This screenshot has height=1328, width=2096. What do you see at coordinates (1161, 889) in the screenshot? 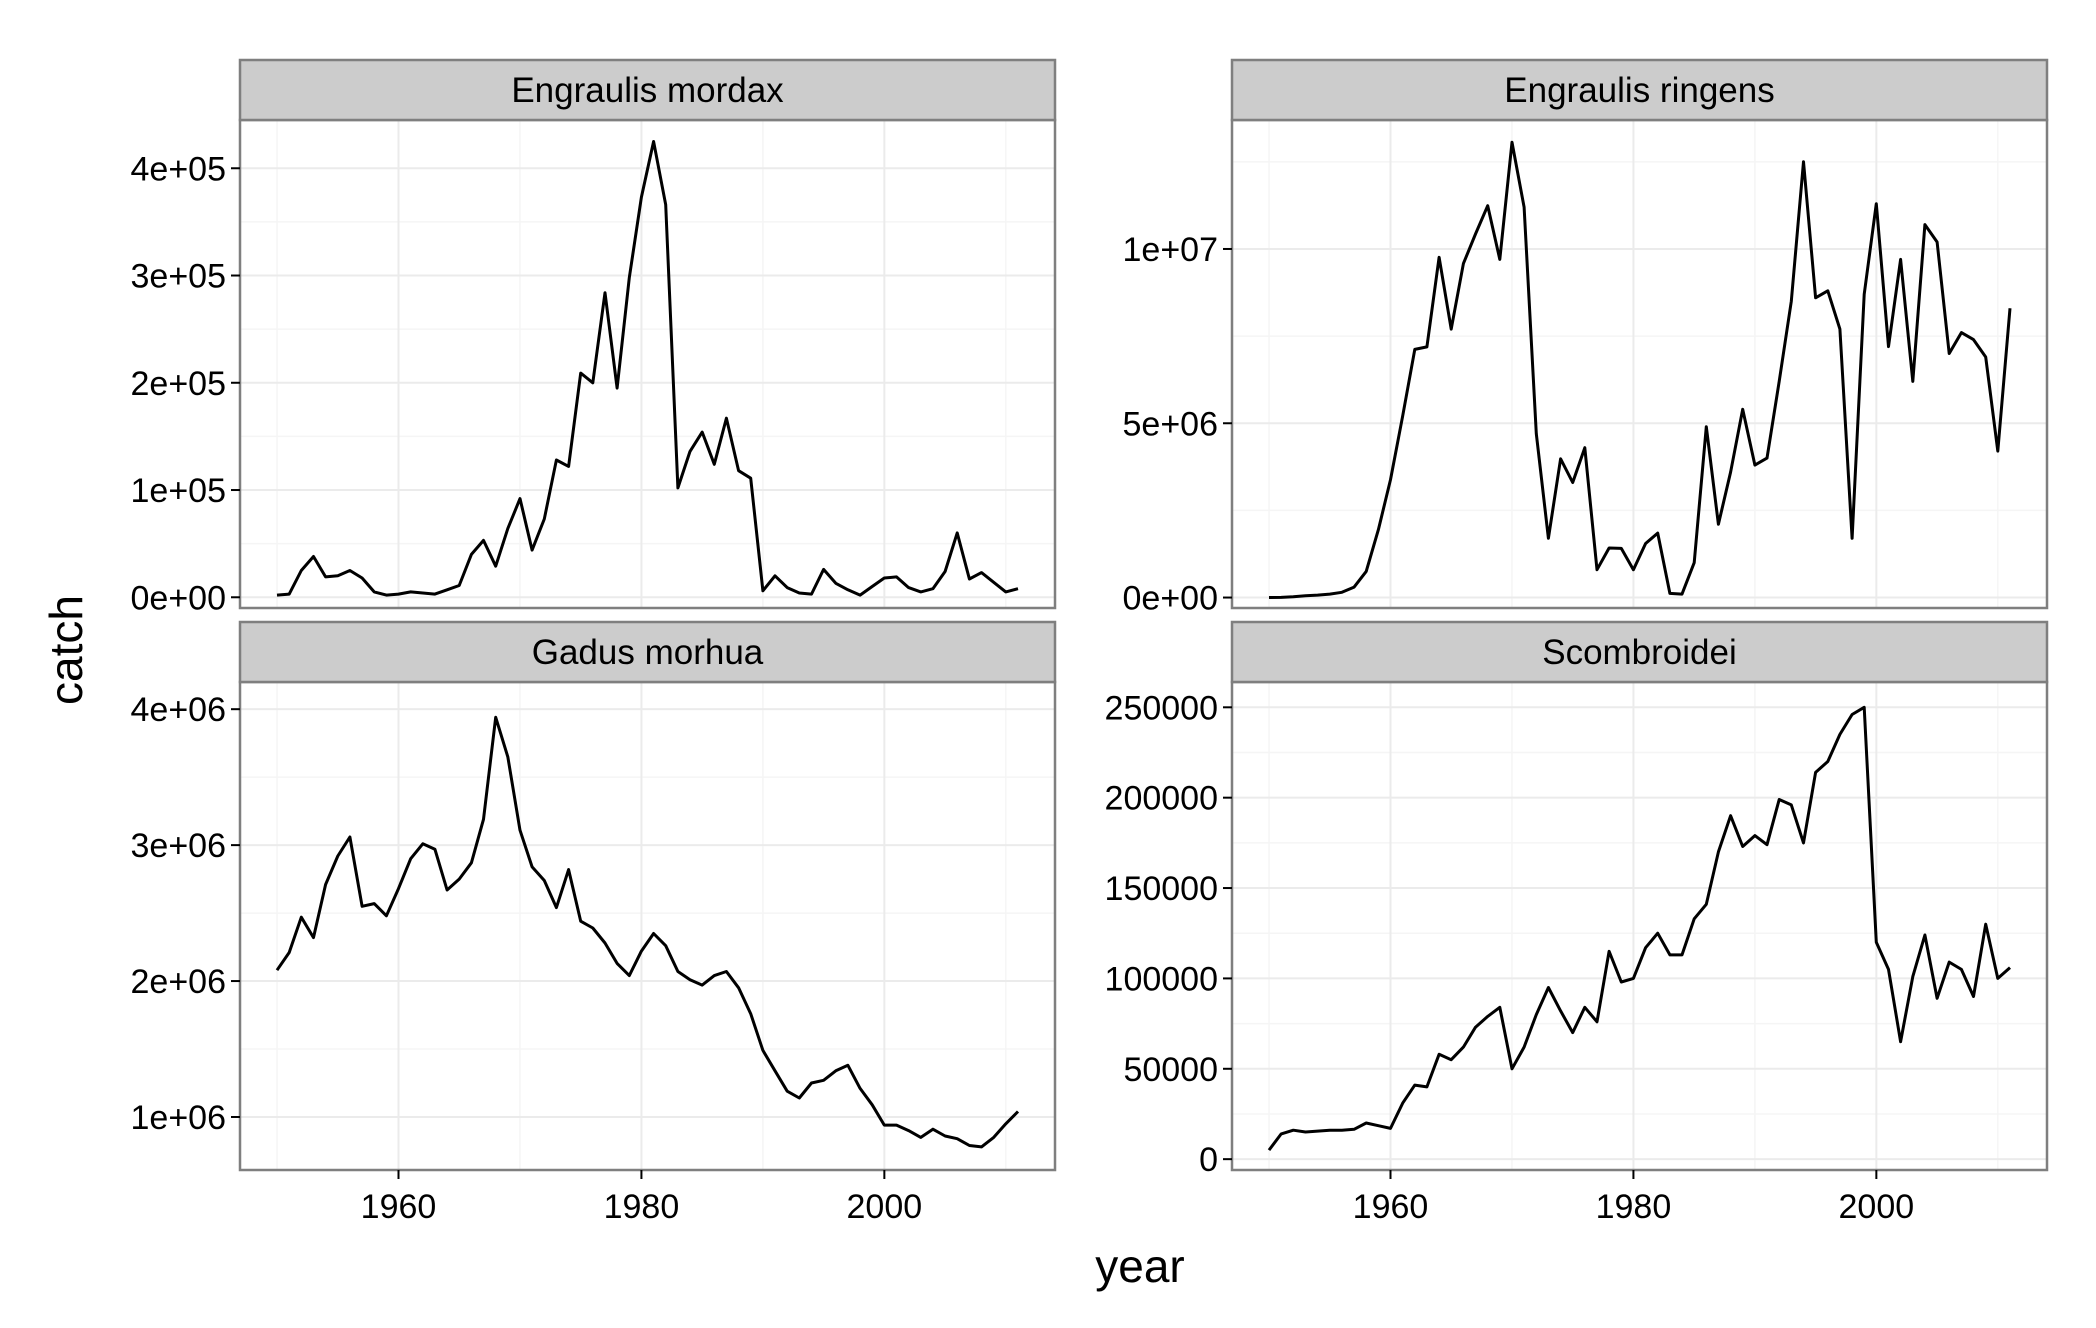
I see `y-tick-label: 150000` at bounding box center [1161, 889].